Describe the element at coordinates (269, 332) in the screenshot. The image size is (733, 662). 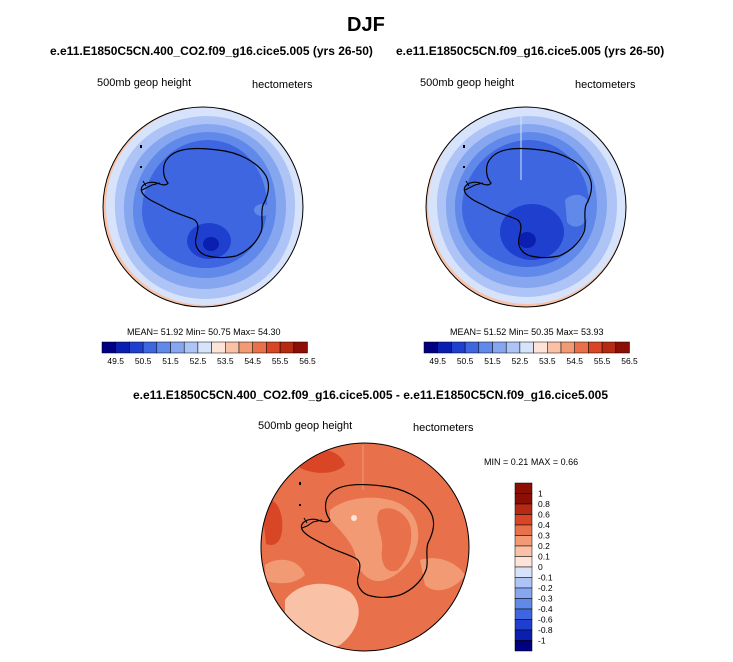
I see `max-value: 54.30` at that location.